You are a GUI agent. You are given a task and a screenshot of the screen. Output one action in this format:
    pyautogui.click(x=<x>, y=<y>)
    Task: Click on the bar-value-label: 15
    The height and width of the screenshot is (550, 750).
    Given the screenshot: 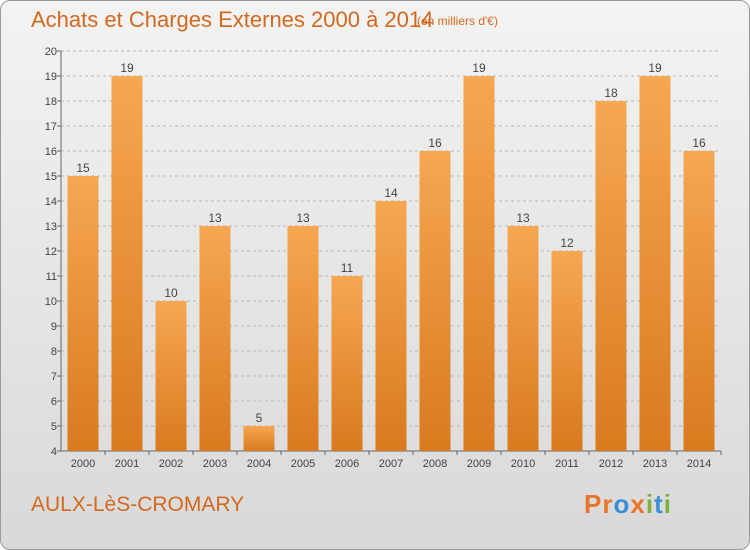 What is the action you would take?
    pyautogui.click(x=83, y=168)
    